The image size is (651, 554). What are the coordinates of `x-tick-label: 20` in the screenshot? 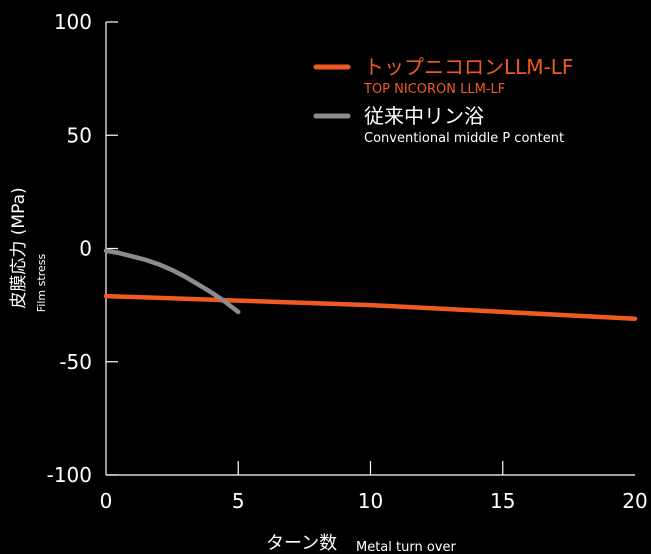 It's located at (634, 501).